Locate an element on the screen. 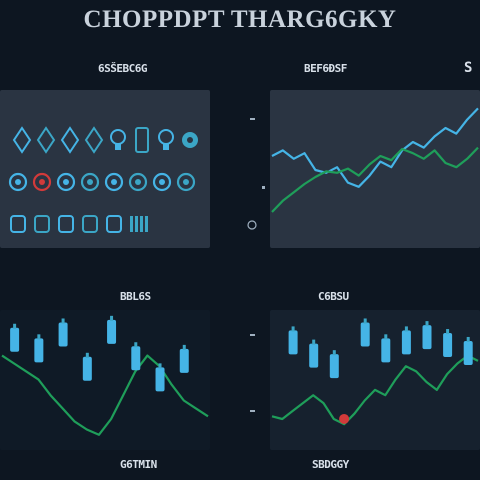 Image resolution: width=480 pixels, height=480 pixels. page-title: CHOPPDPT THARG6GKY is located at coordinates (240, 19).